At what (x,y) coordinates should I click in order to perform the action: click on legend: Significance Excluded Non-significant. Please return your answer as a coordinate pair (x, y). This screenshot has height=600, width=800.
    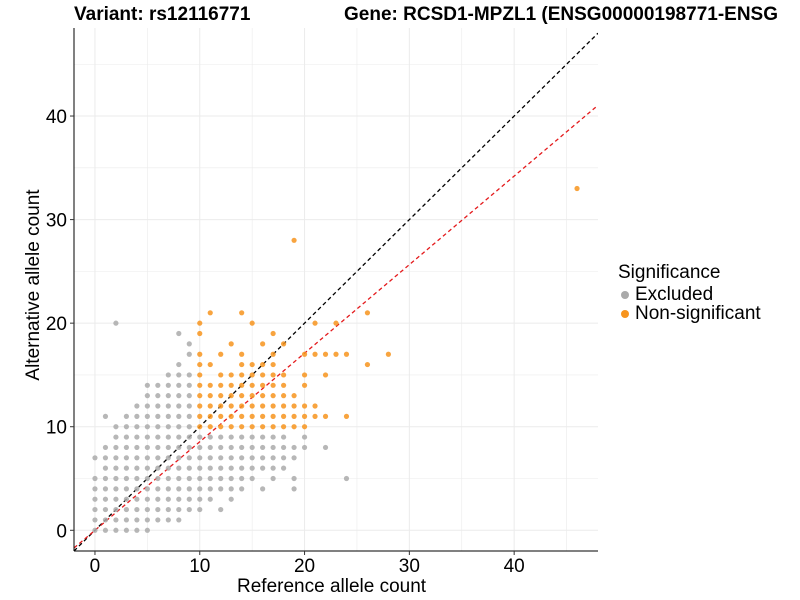
    Looking at the image, I should click on (689, 293).